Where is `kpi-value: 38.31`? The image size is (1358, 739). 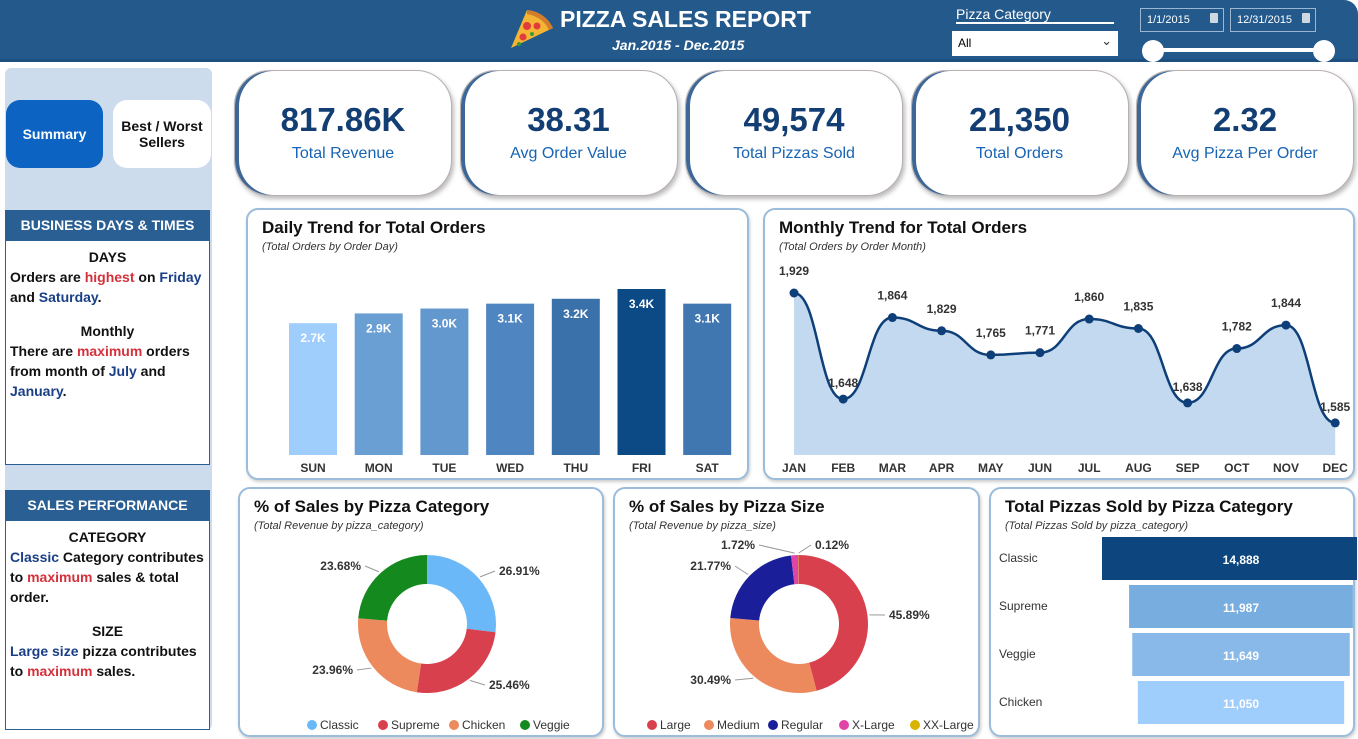 kpi-value: 38.31 is located at coordinates (569, 120).